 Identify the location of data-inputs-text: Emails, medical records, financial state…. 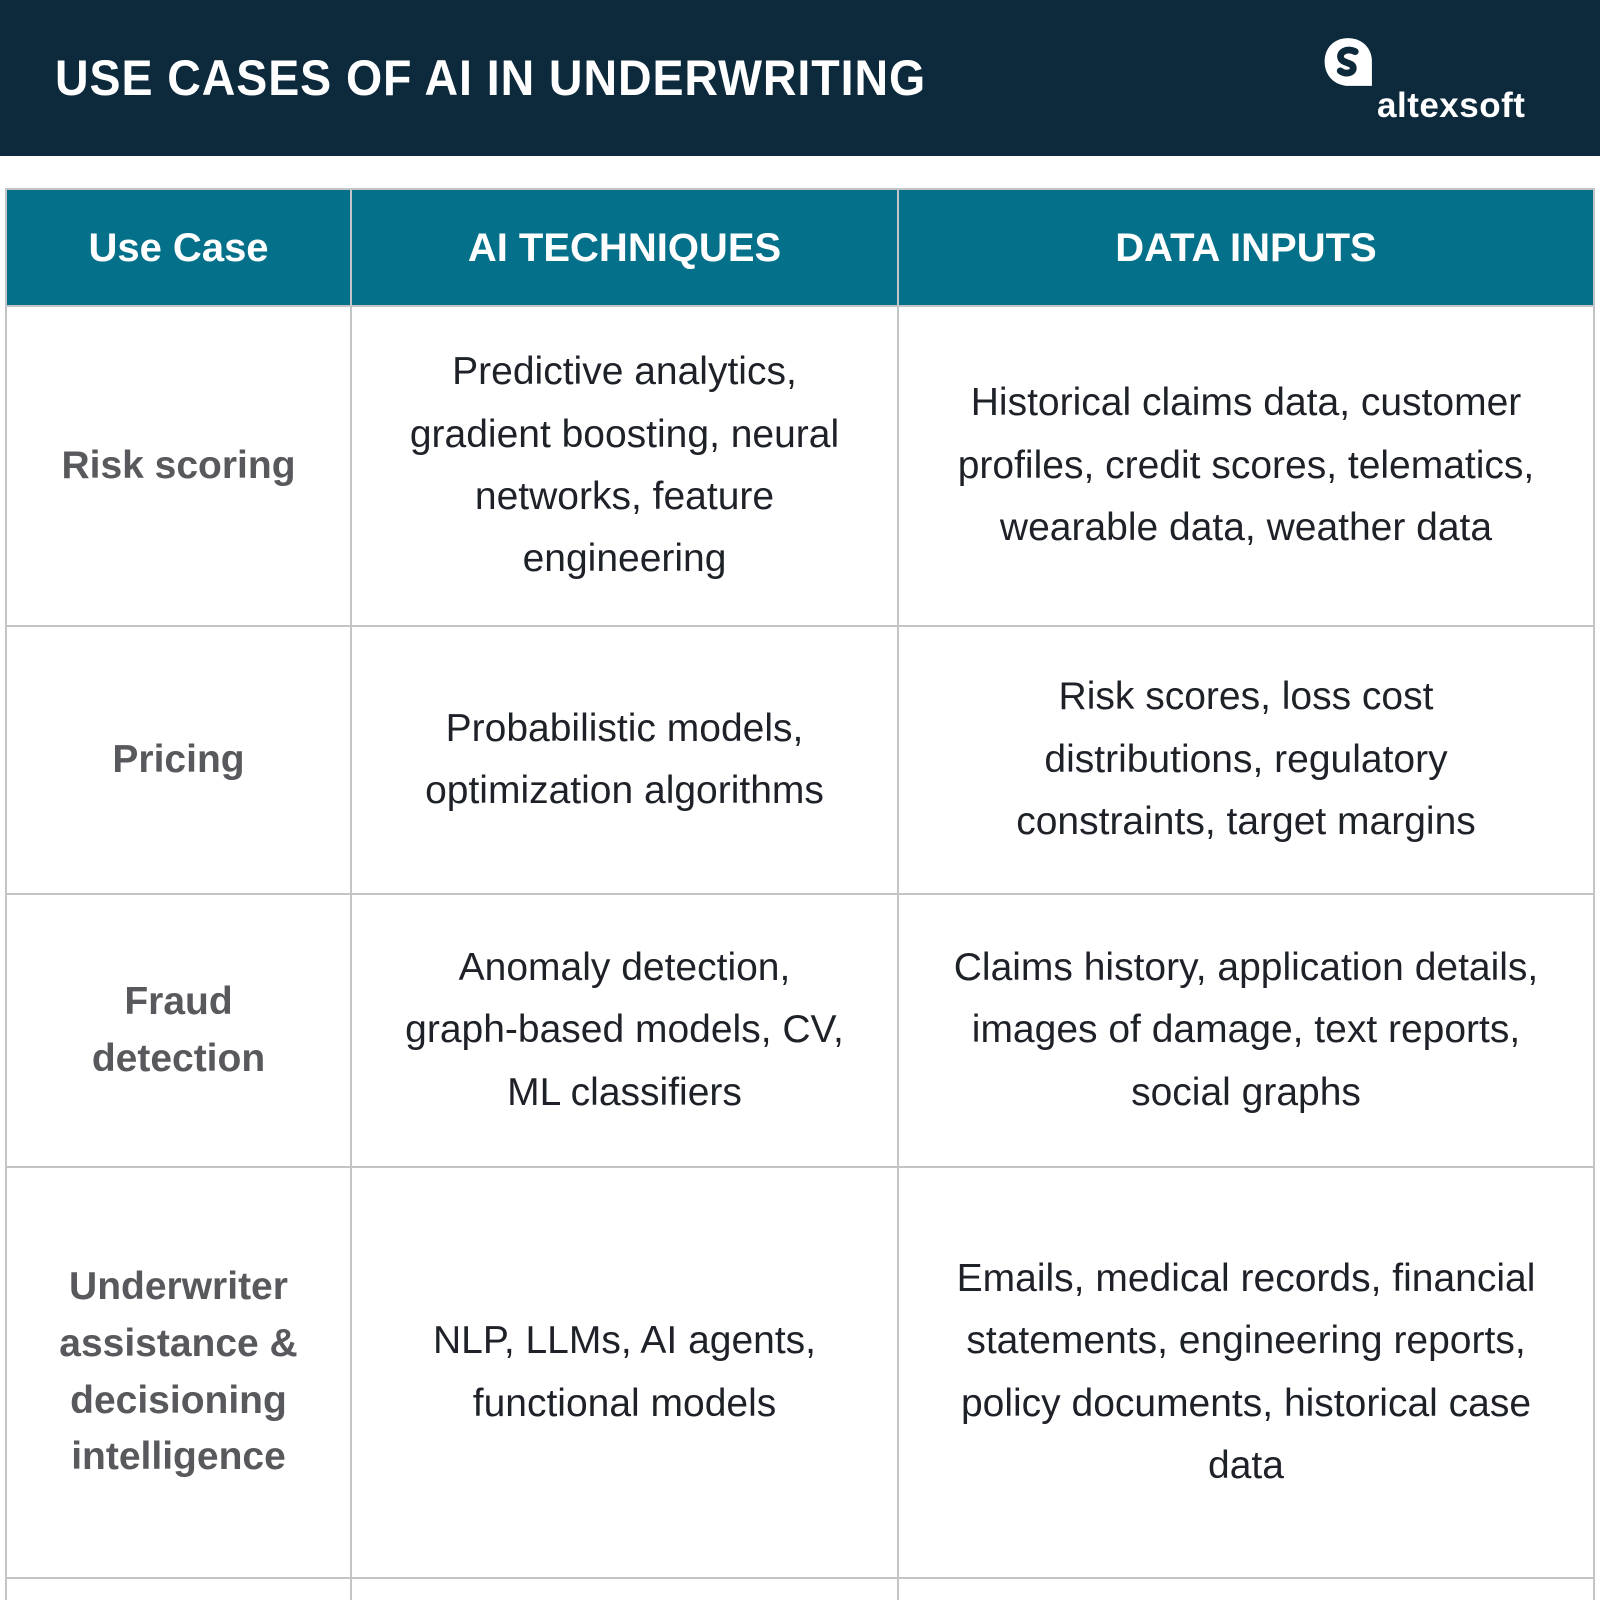
(1246, 1371).